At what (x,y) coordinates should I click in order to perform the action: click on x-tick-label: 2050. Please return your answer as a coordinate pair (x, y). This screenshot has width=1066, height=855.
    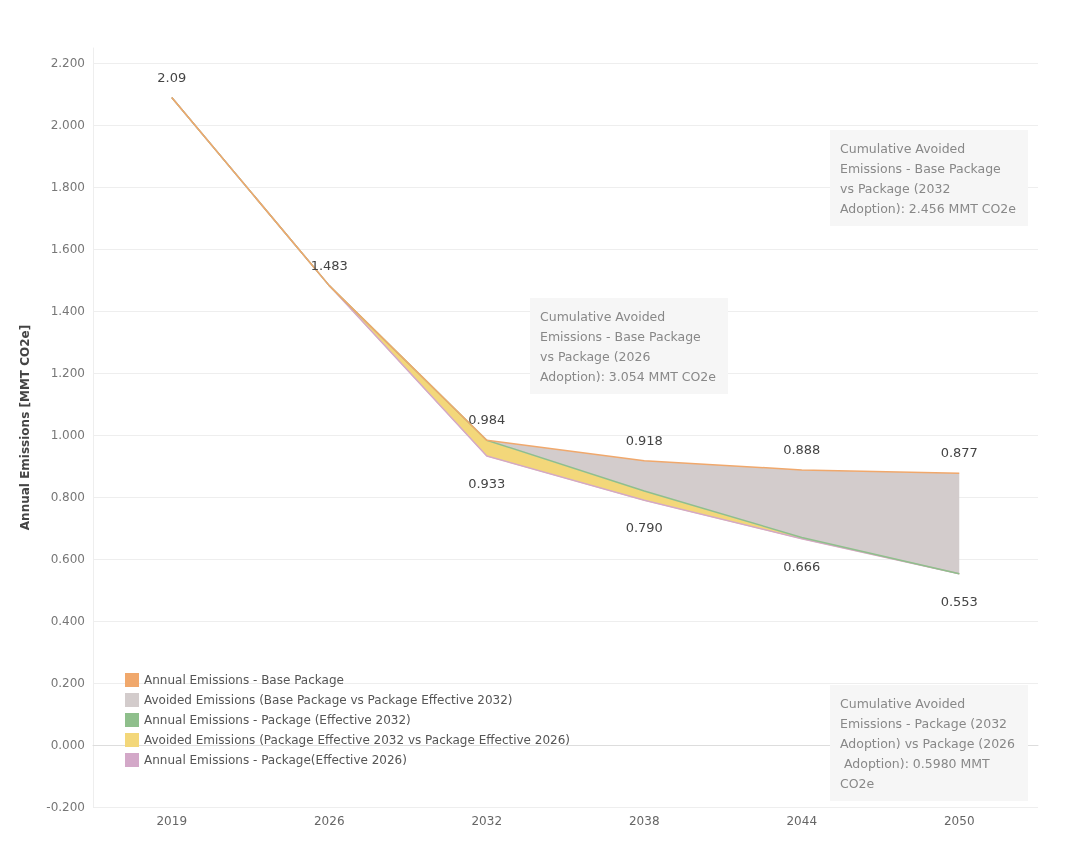
    Looking at the image, I should click on (959, 821).